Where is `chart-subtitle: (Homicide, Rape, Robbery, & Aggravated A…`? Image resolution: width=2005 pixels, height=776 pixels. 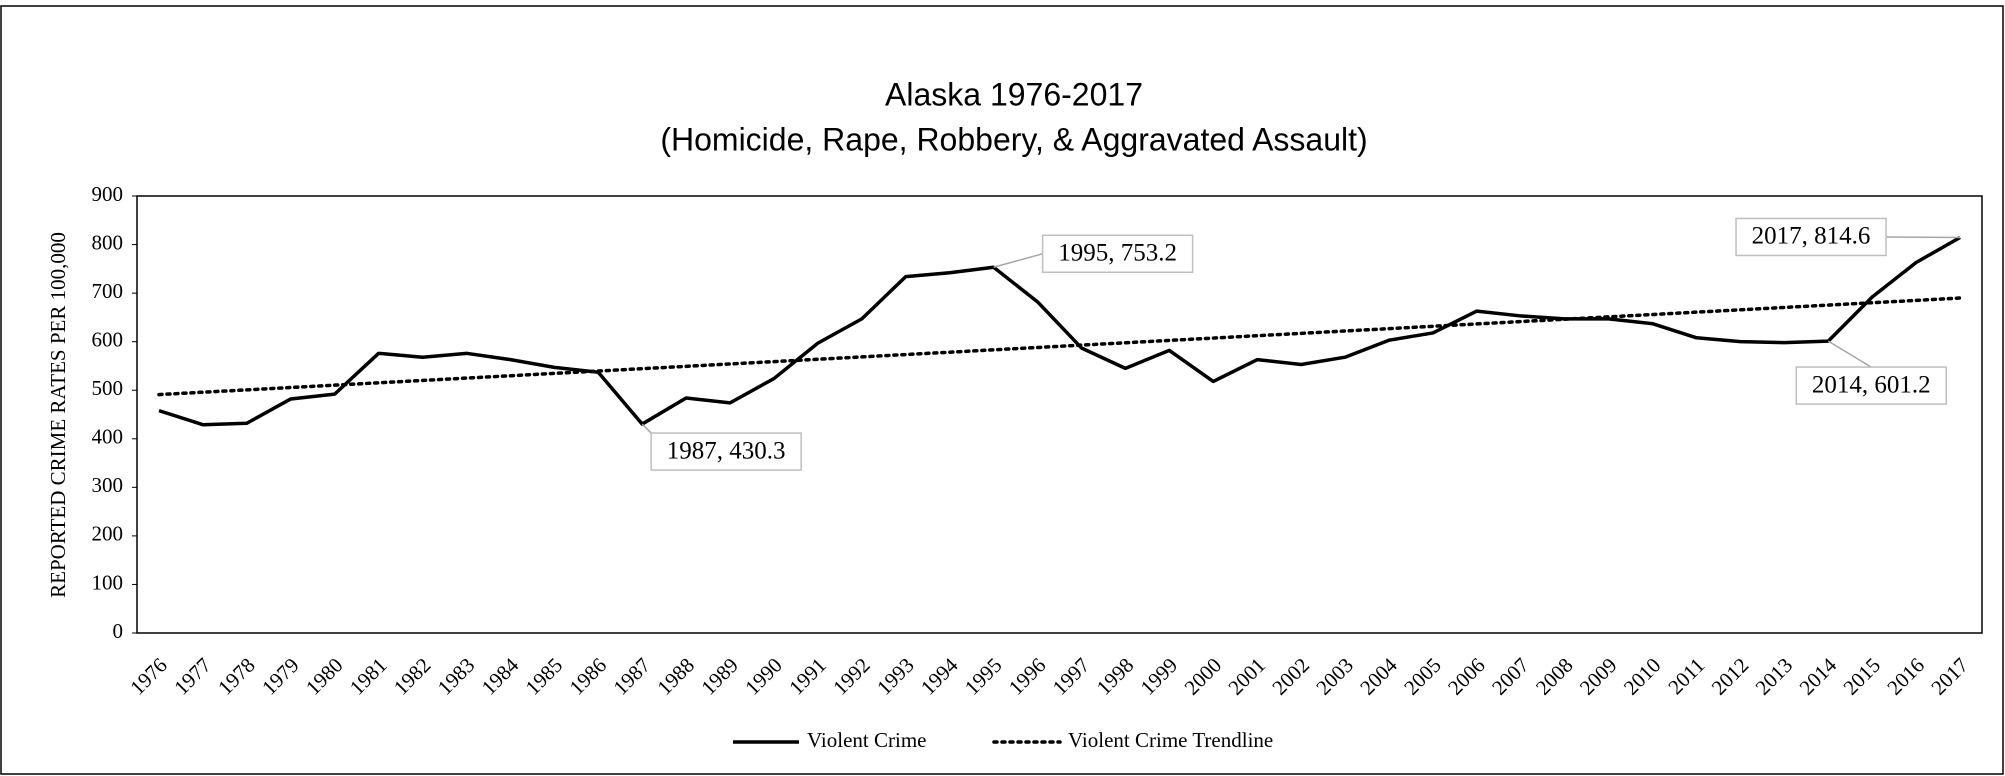 chart-subtitle: (Homicide, Rape, Robbery, & Aggravated A… is located at coordinates (1013, 139).